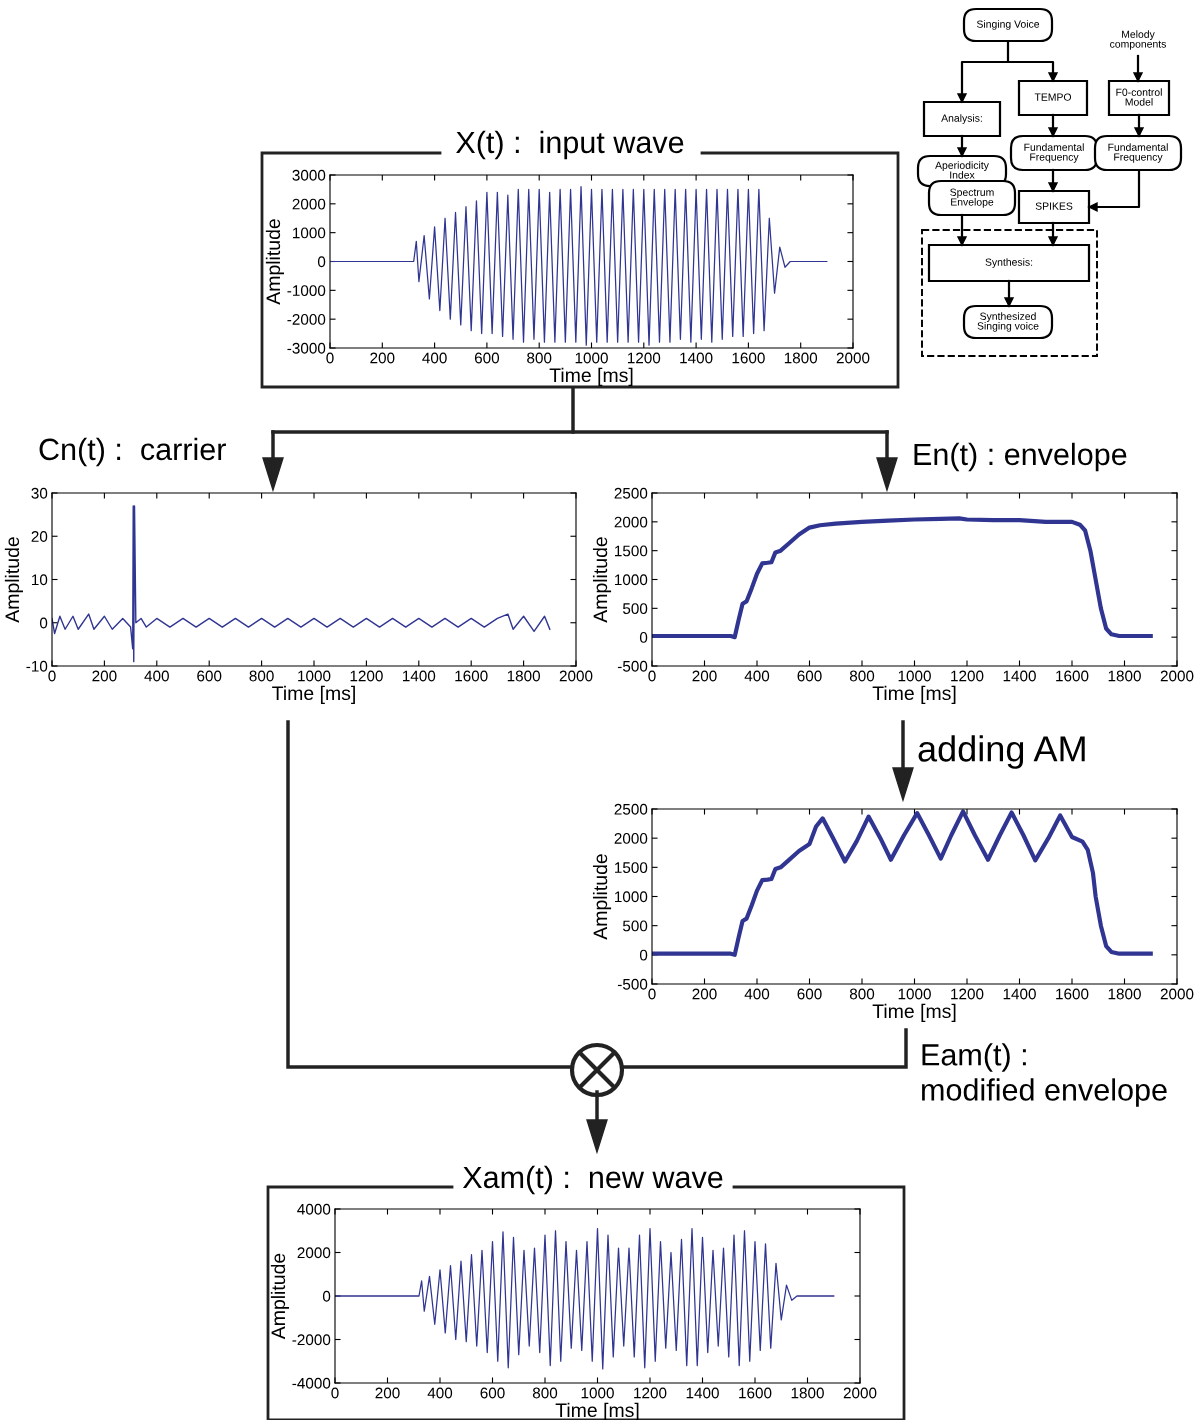 The width and height of the screenshot is (1202, 1420). Describe the element at coordinates (632, 984) in the screenshot. I see `y-tick-label: -500` at that location.